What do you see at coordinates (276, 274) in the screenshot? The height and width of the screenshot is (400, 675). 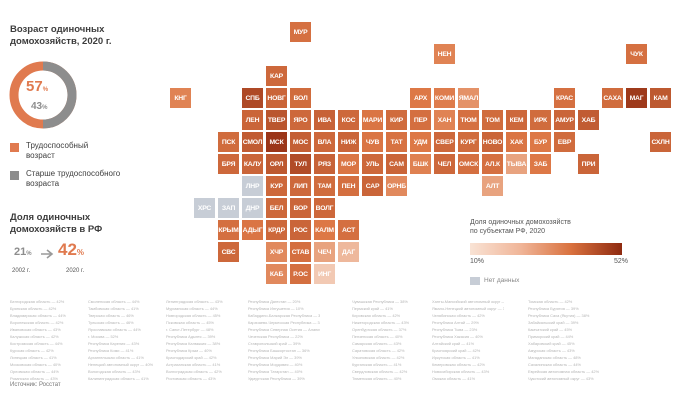 I see `region-tile: КАБ` at bounding box center [276, 274].